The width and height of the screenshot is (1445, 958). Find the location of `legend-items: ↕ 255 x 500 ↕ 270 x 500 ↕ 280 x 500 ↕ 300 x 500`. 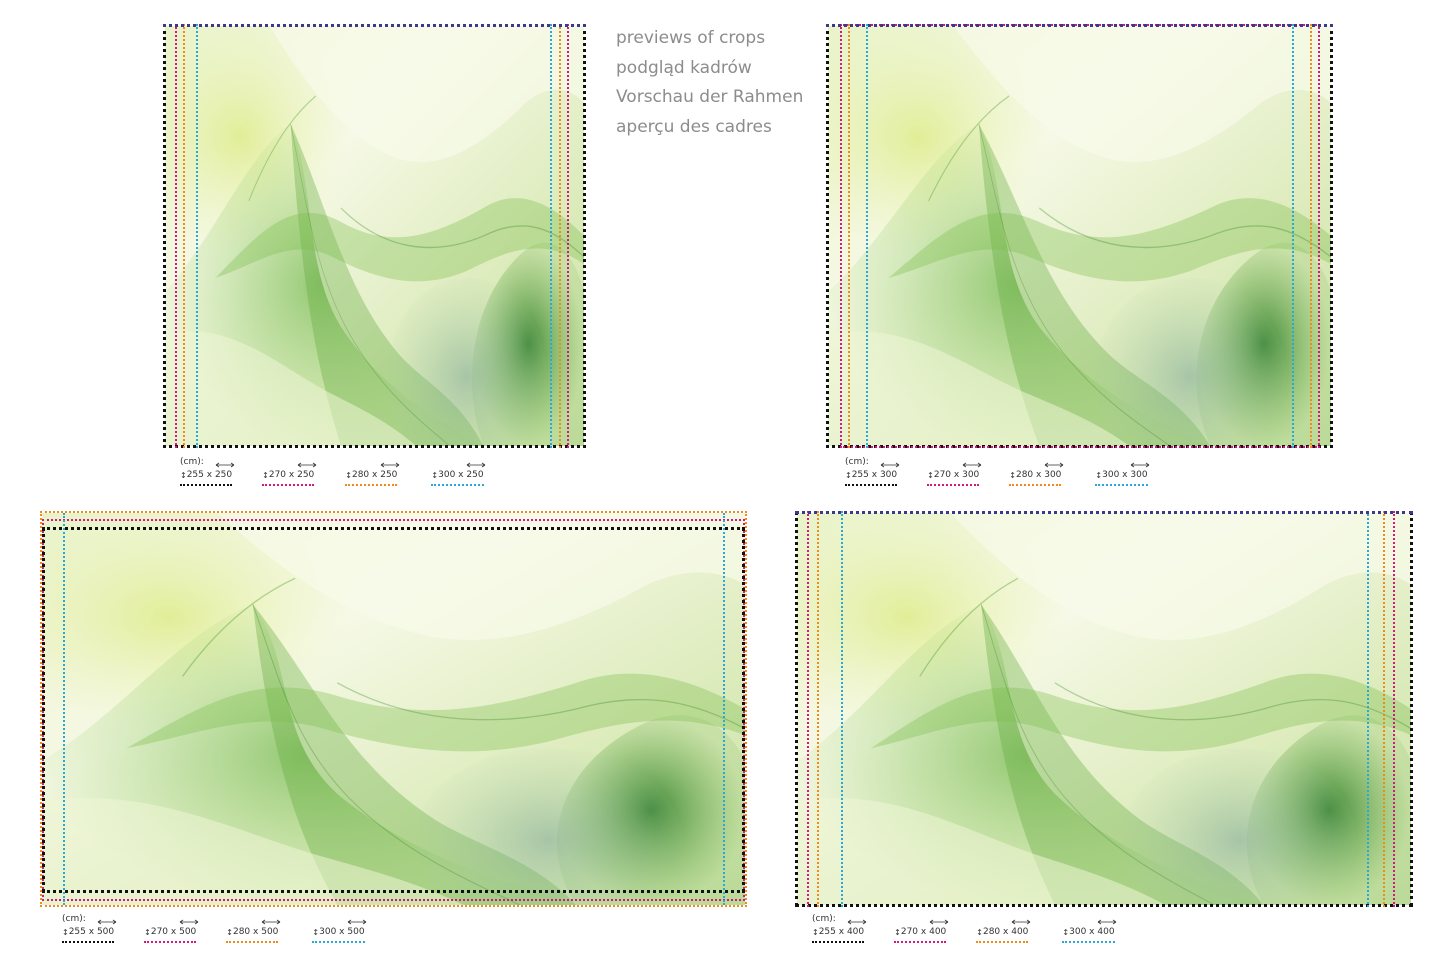

legend-items: ↕ 255 x 500 ↕ 270 x 500 ↕ 280 x 500 ↕ 300 x 500 is located at coordinates (214, 931).